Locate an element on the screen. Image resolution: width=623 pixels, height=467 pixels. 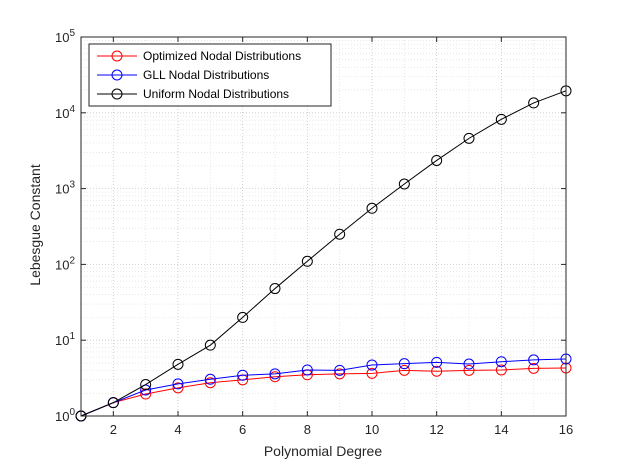
y-tick-label: 10⁰ is located at coordinates (65, 415).